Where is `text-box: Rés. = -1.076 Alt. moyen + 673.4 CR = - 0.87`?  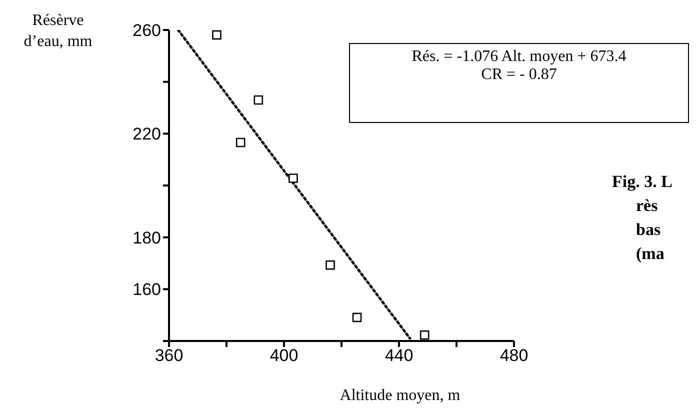 text-box: Rés. = -1.076 Alt. moyen + 673.4 CR = - 0.87 is located at coordinates (519, 83).